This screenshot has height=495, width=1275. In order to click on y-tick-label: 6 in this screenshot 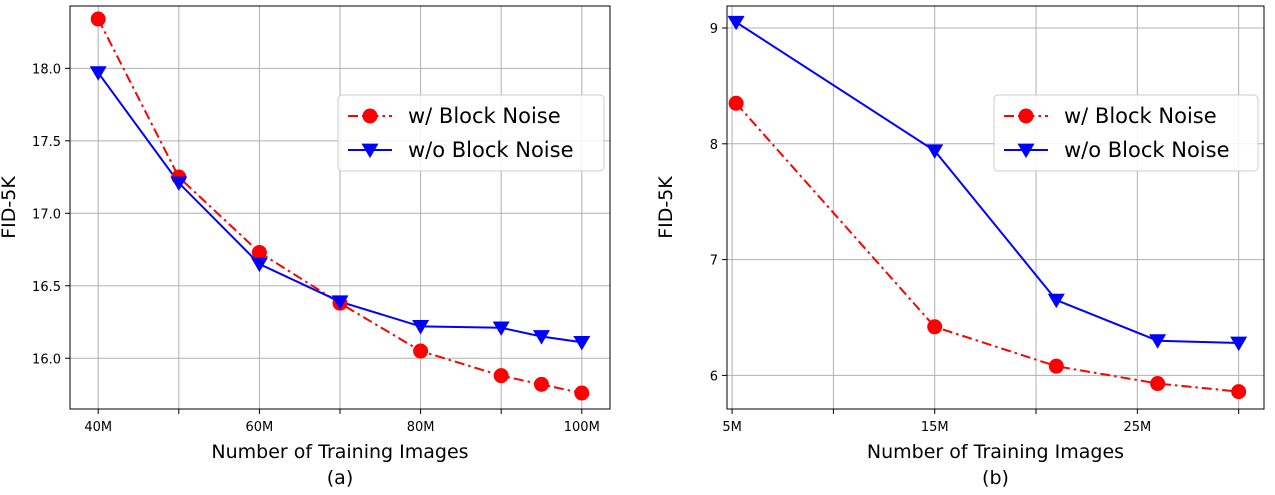, I will do `click(714, 376)`.